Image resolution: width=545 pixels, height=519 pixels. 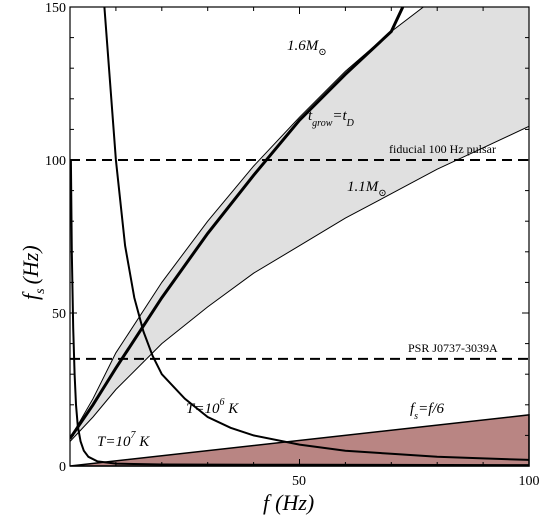 I want to click on y-tick-label: 100, so click(x=55, y=161).